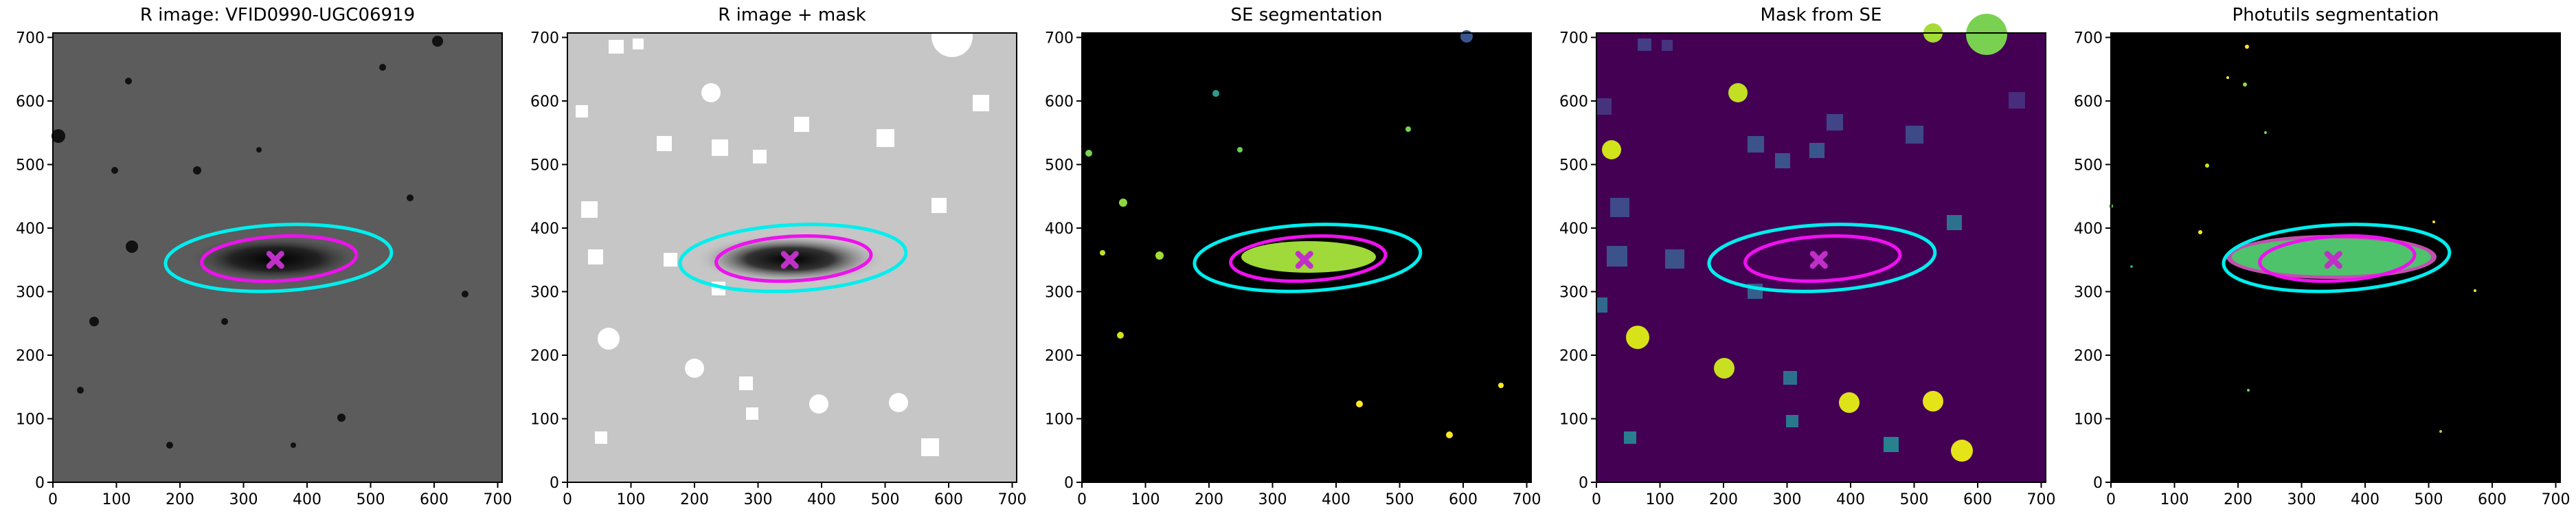 This screenshot has height=518, width=2576. What do you see at coordinates (1821, 15) in the screenshot?
I see `panel-title: Mask from SE` at bounding box center [1821, 15].